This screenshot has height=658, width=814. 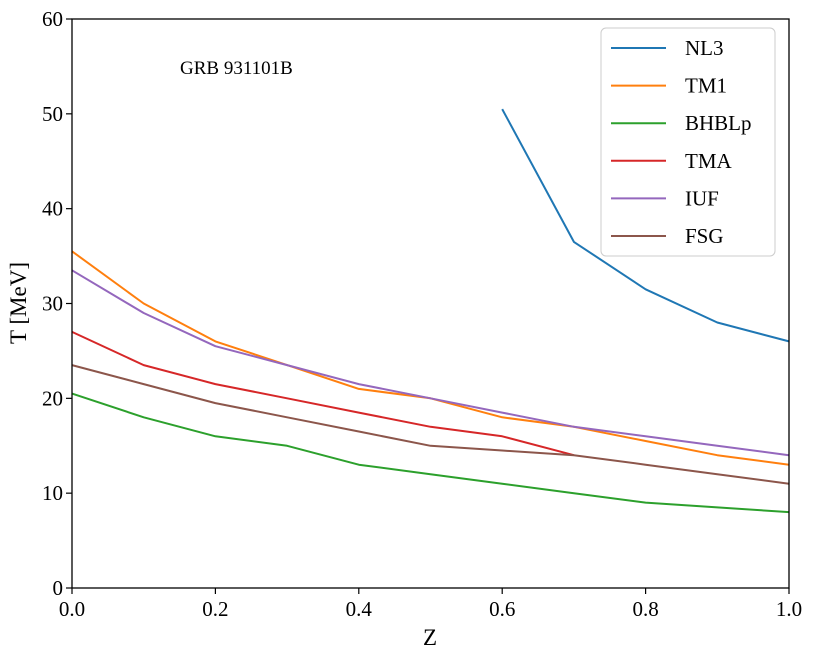 I want to click on x-tick-label: 0.0, so click(x=72, y=609).